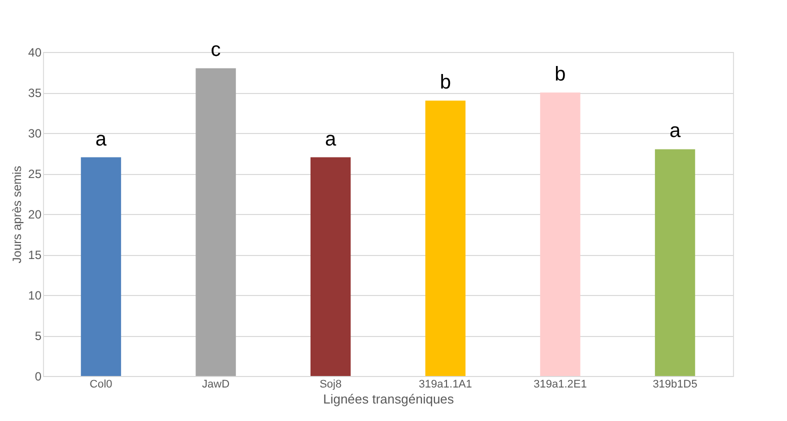 The height and width of the screenshot is (421, 787). What do you see at coordinates (215, 50) in the screenshot?
I see `annotation: c` at bounding box center [215, 50].